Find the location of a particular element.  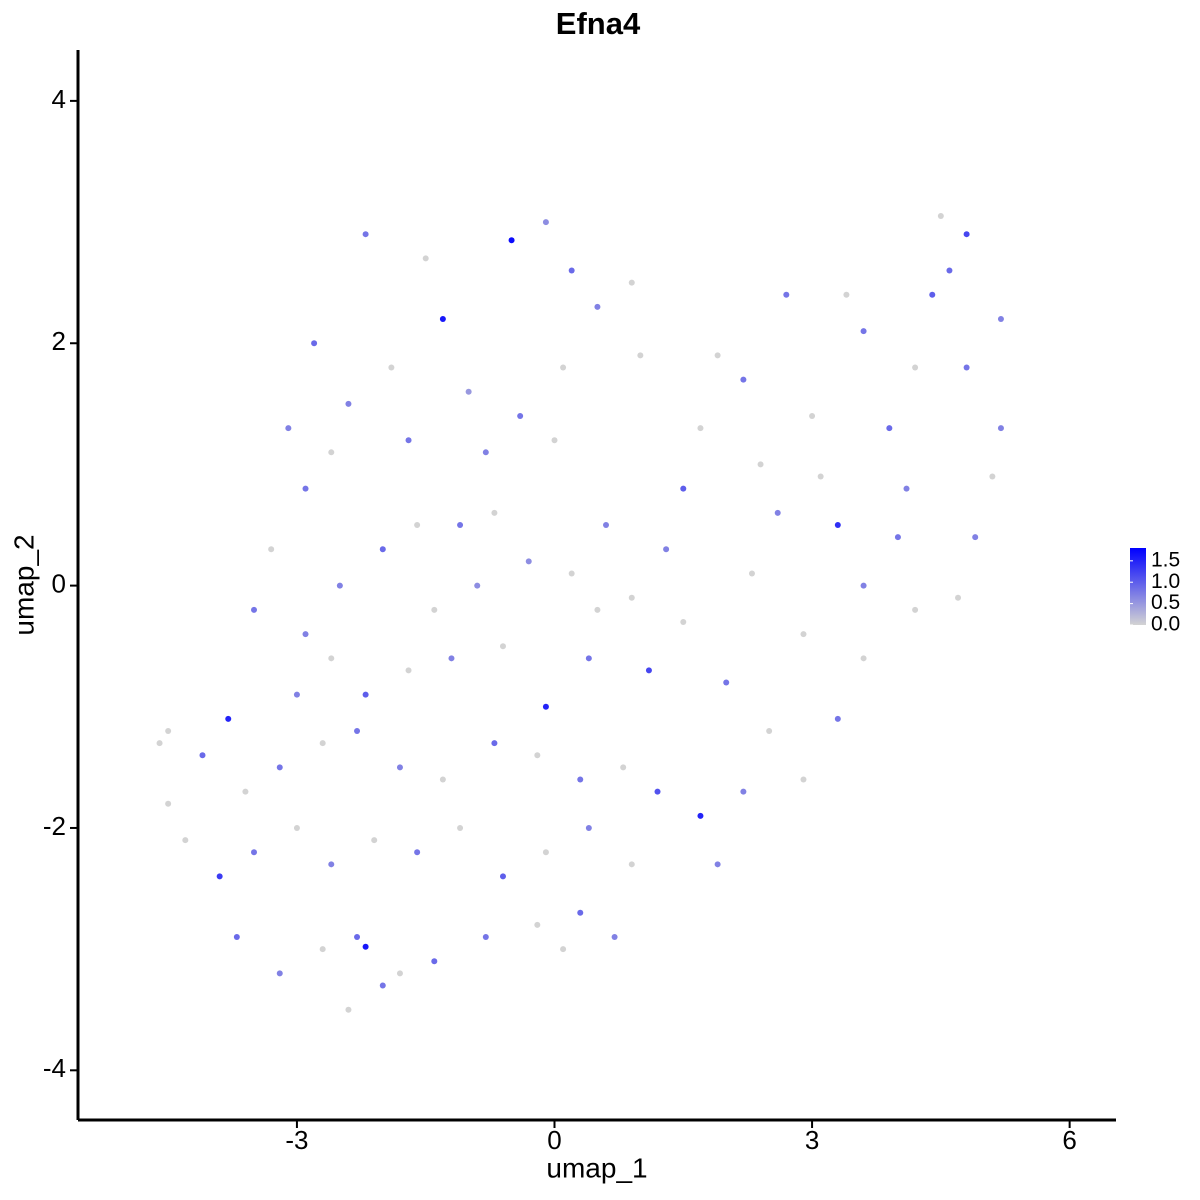

x-axis-label: umap_1 is located at coordinates (596, 1167).